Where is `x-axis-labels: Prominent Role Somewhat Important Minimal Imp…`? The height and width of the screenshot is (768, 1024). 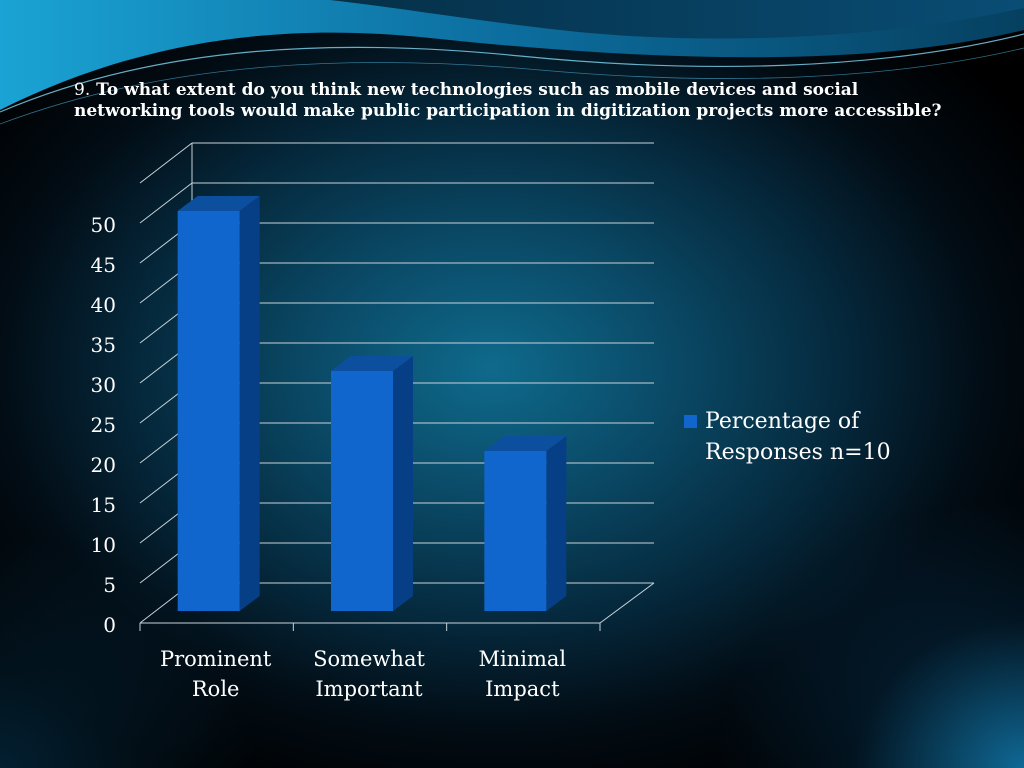
x-axis-labels: Prominent Role Somewhat Important Minimal Imp… is located at coordinates (363, 674).